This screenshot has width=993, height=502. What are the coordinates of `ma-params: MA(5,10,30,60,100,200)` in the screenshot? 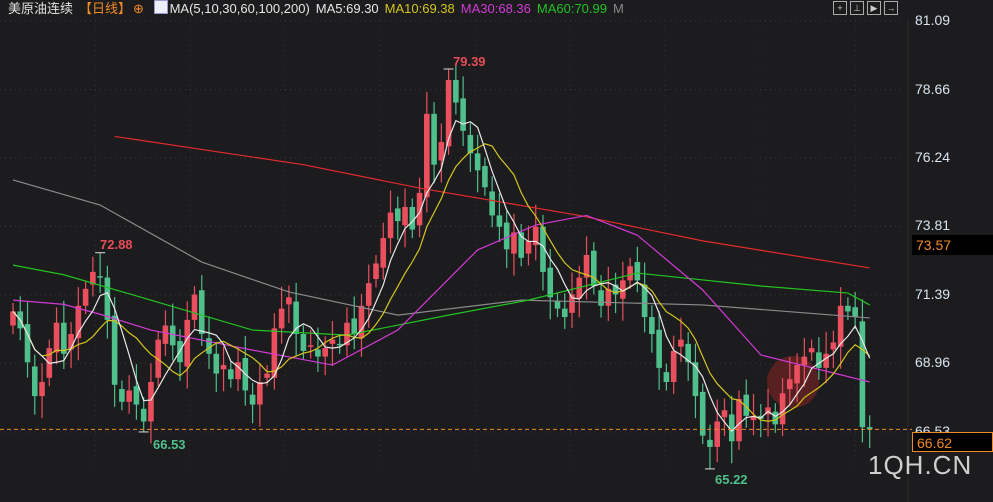 It's located at (239, 8).